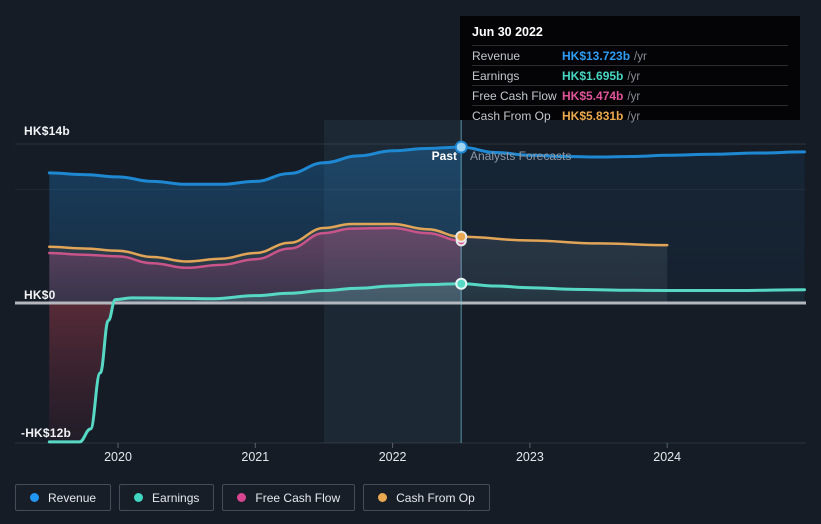 The height and width of the screenshot is (524, 821). What do you see at coordinates (593, 75) in the screenshot?
I see `tooltip-value: HK$1.695b` at bounding box center [593, 75].